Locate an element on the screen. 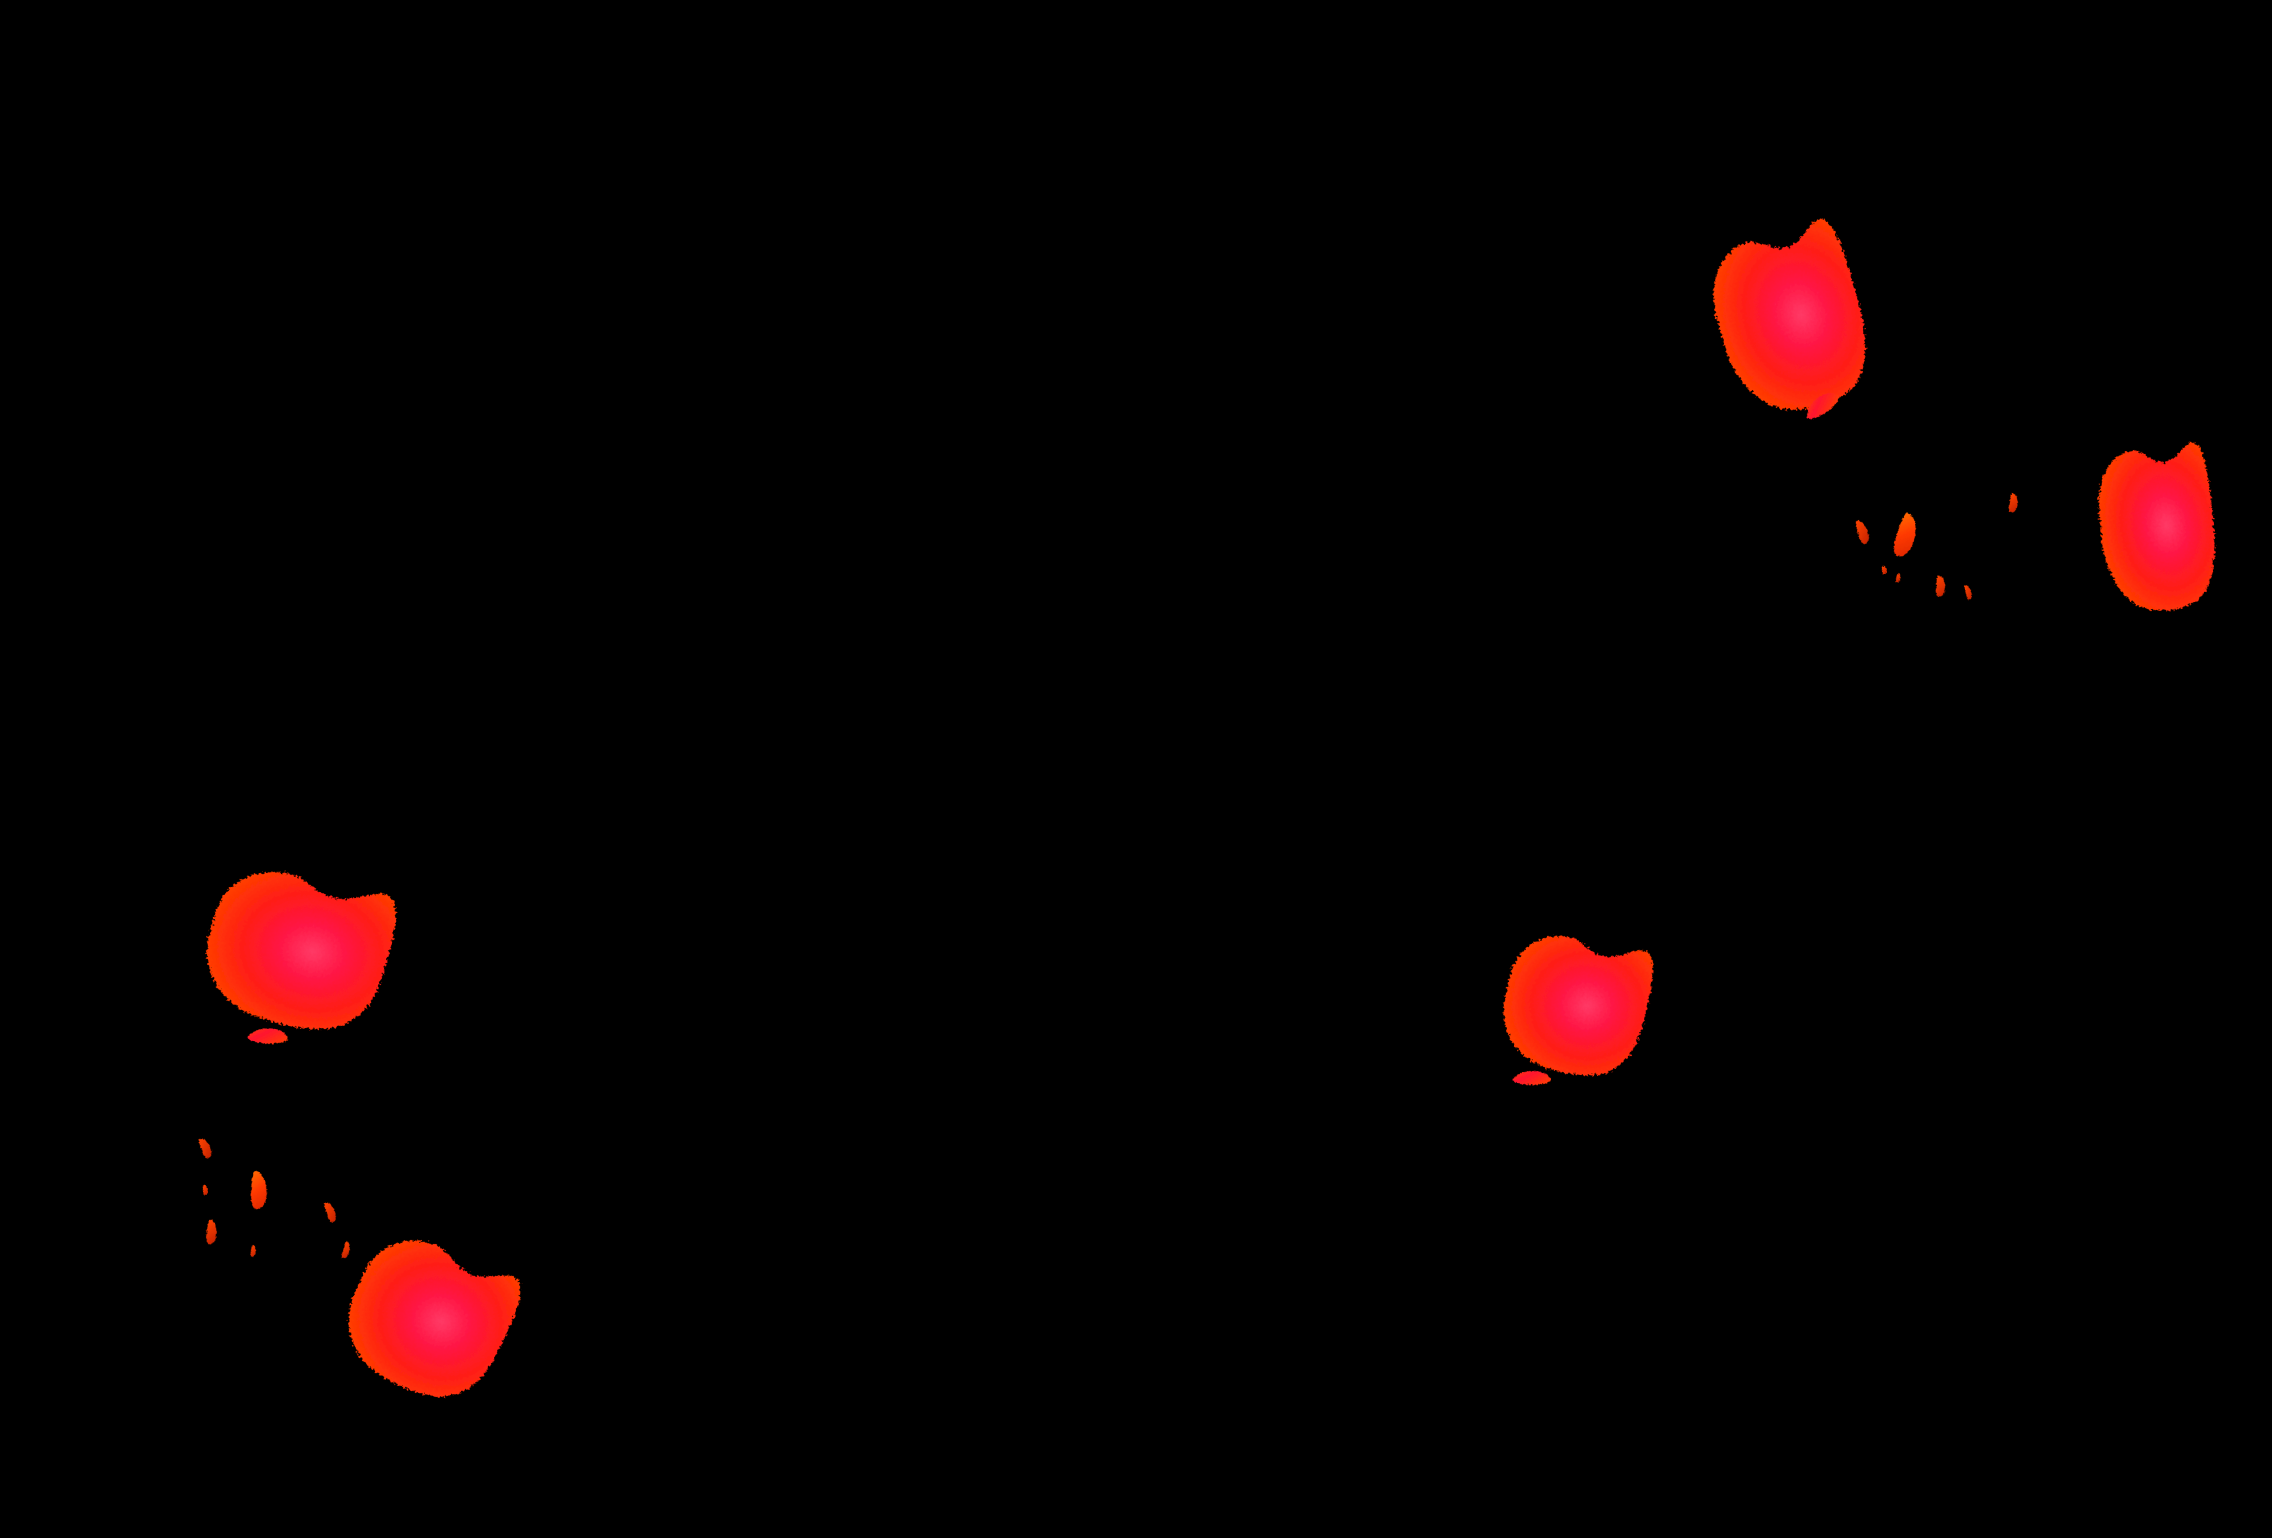 The height and width of the screenshot is (1538, 2272). mask-blob-far-right is located at coordinates (2156, 526).